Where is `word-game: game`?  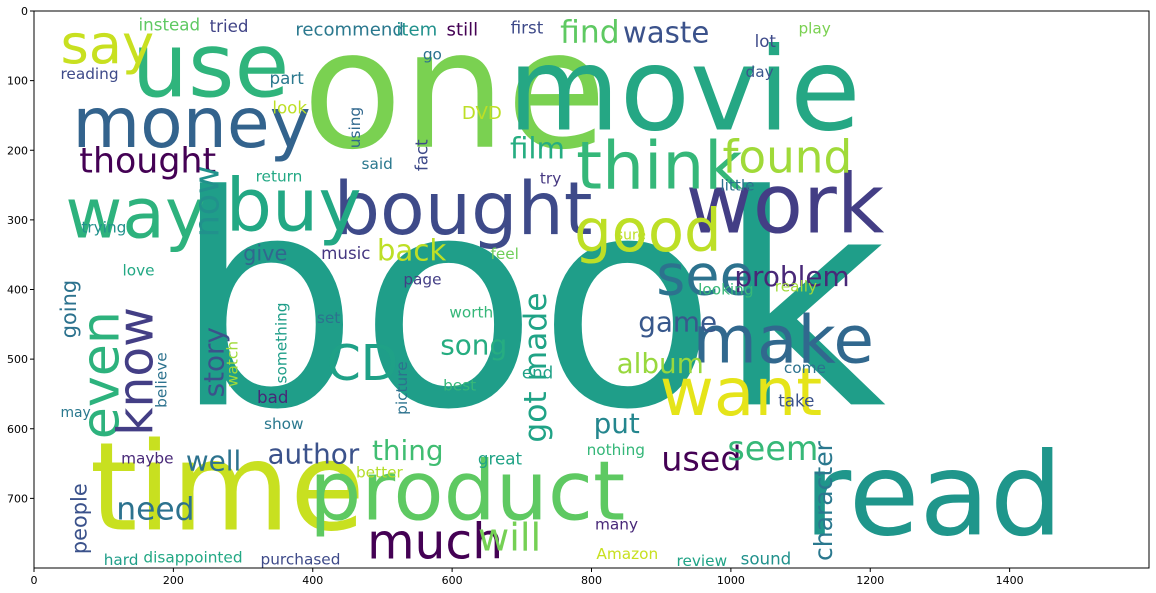 word-game: game is located at coordinates (677, 321).